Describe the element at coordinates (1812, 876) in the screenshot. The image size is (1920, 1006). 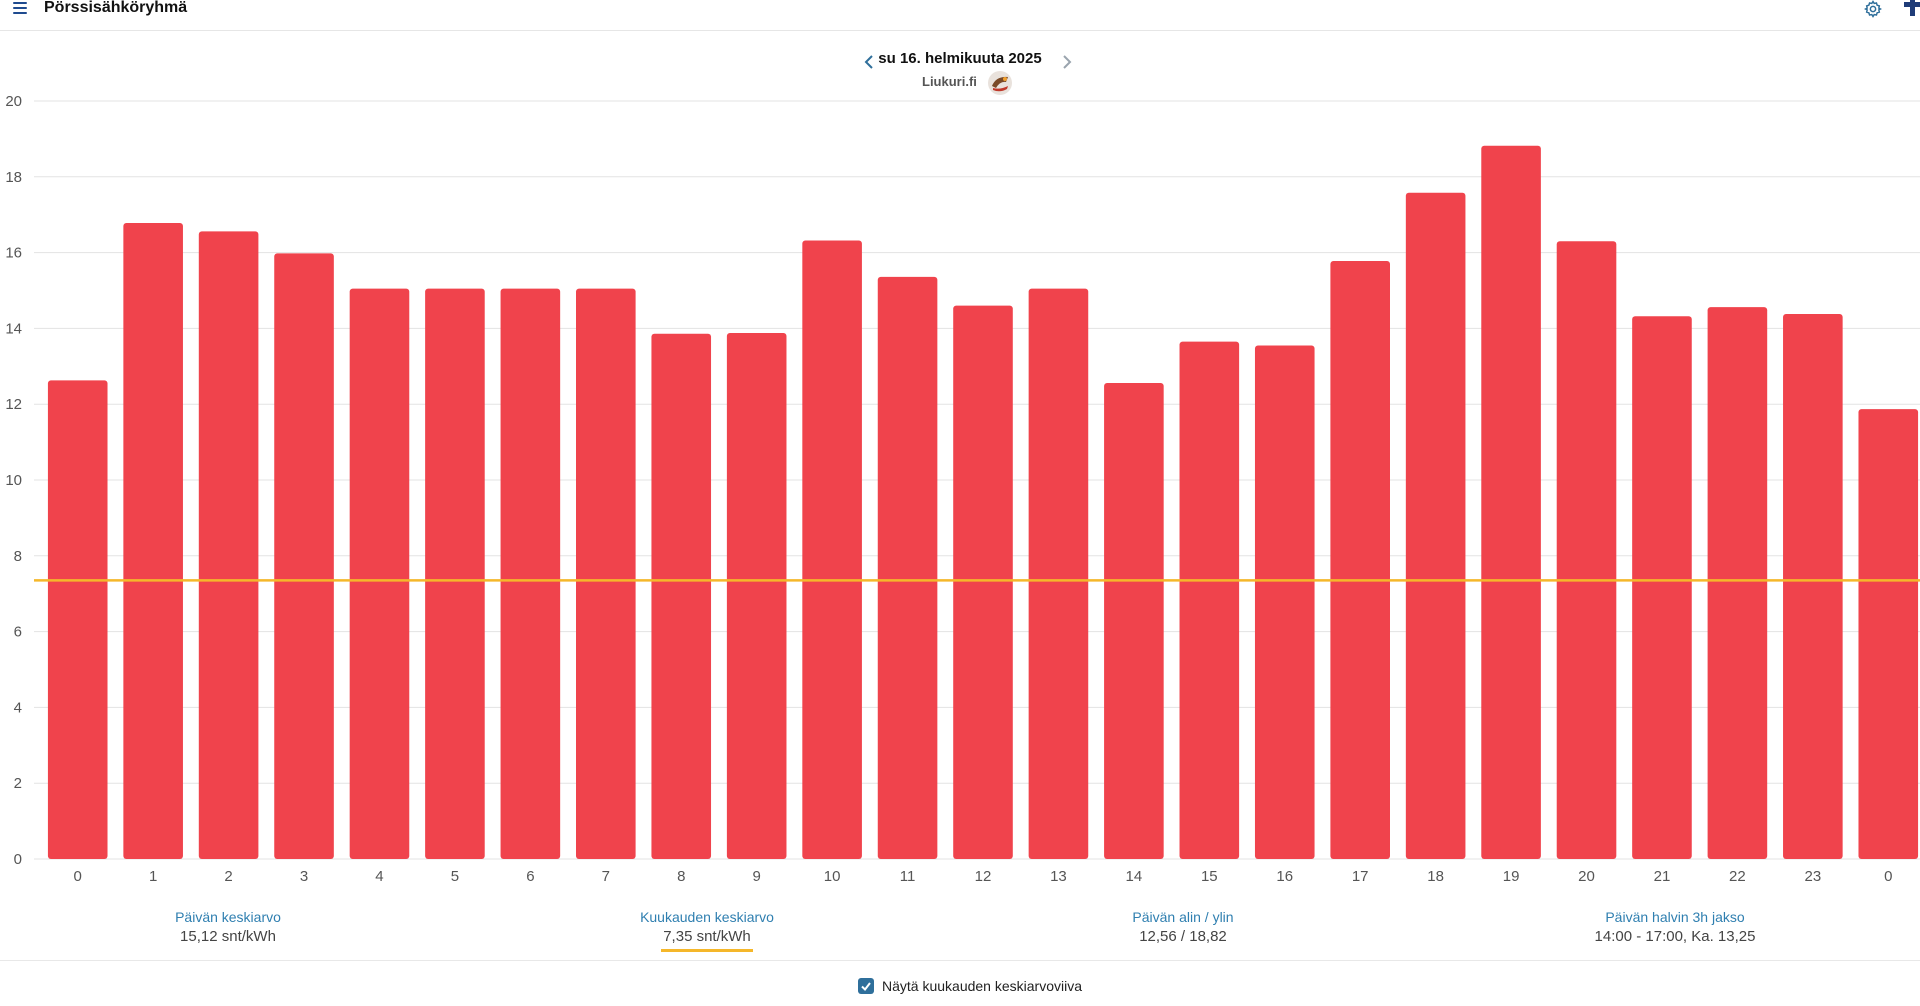
I see `x-tick-label: 23` at that location.